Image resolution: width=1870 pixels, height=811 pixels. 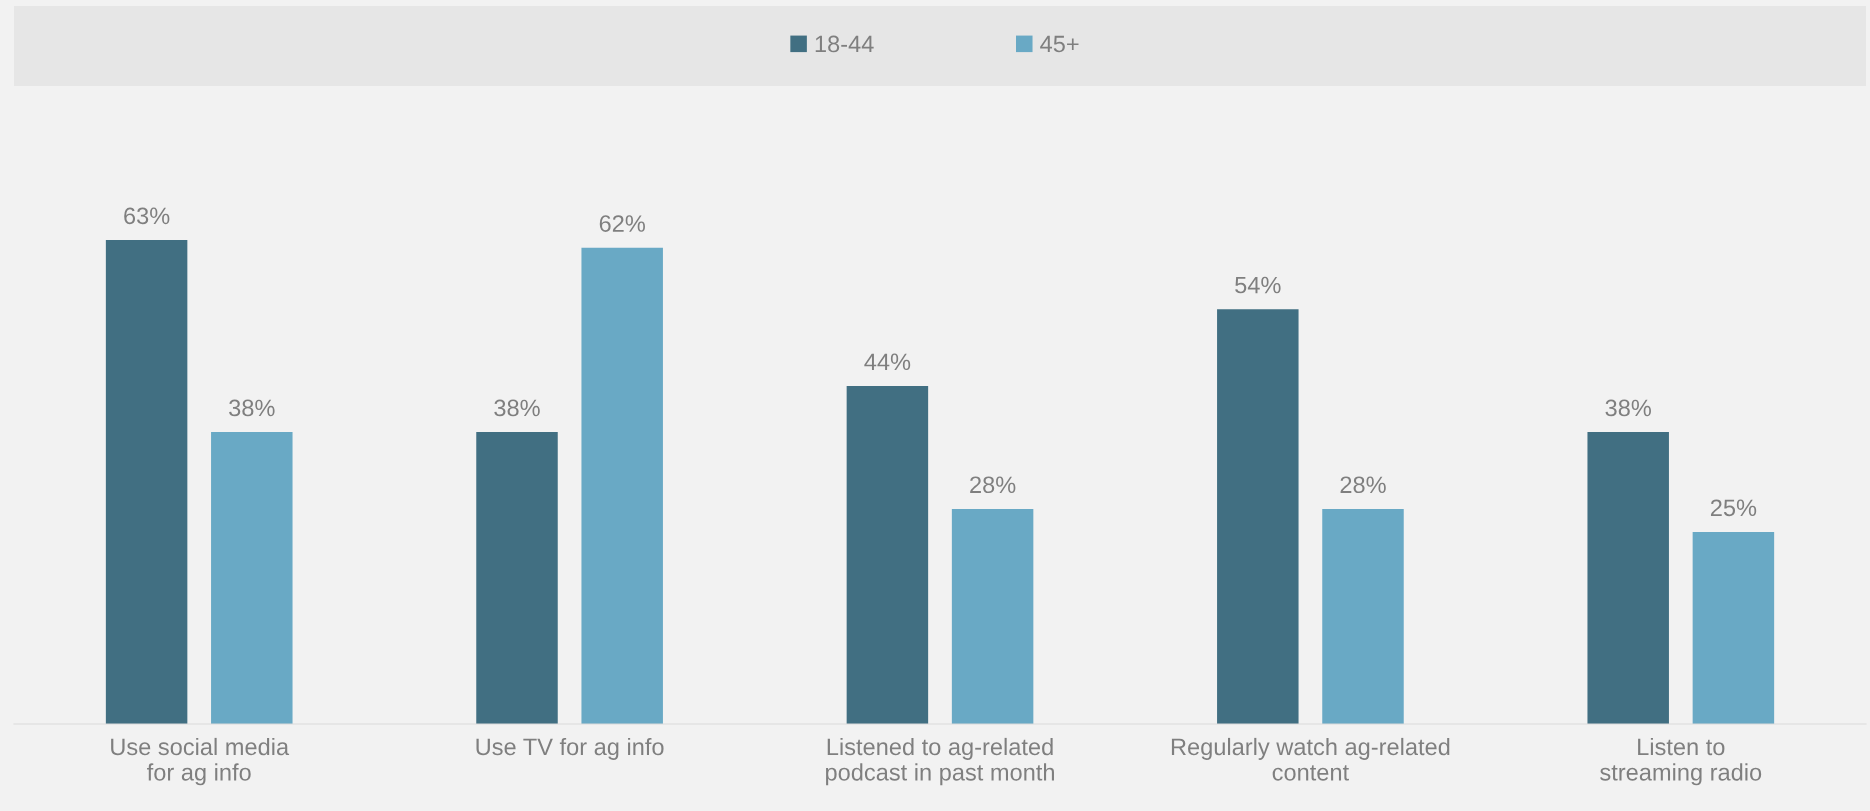 What do you see at coordinates (1681, 761) in the screenshot?
I see `x-tick-label: Listen to streaming radio` at bounding box center [1681, 761].